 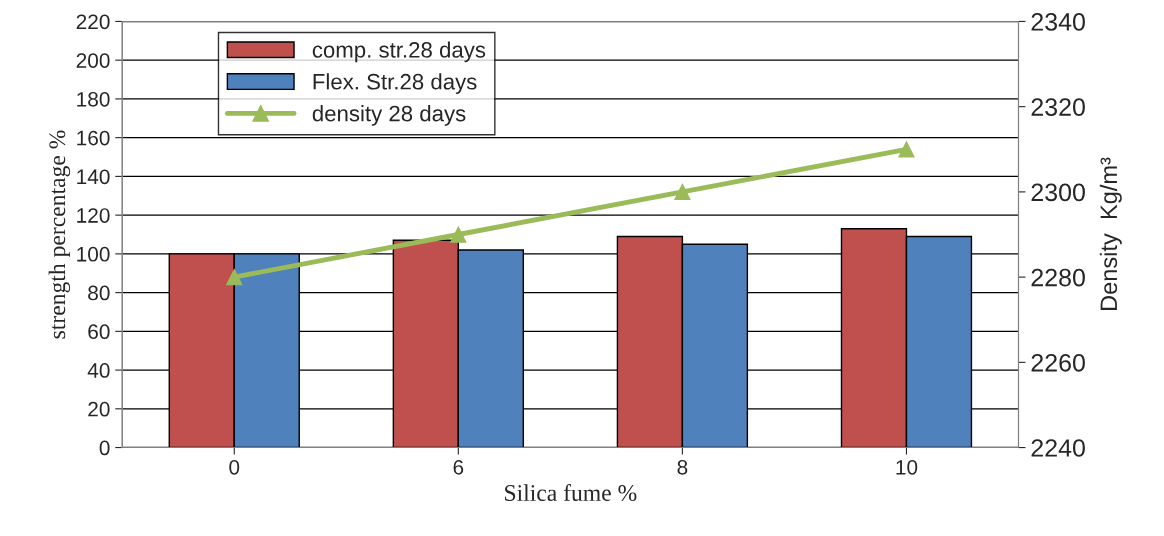 What do you see at coordinates (907, 467) in the screenshot?
I see `x-tick-label: 10` at bounding box center [907, 467].